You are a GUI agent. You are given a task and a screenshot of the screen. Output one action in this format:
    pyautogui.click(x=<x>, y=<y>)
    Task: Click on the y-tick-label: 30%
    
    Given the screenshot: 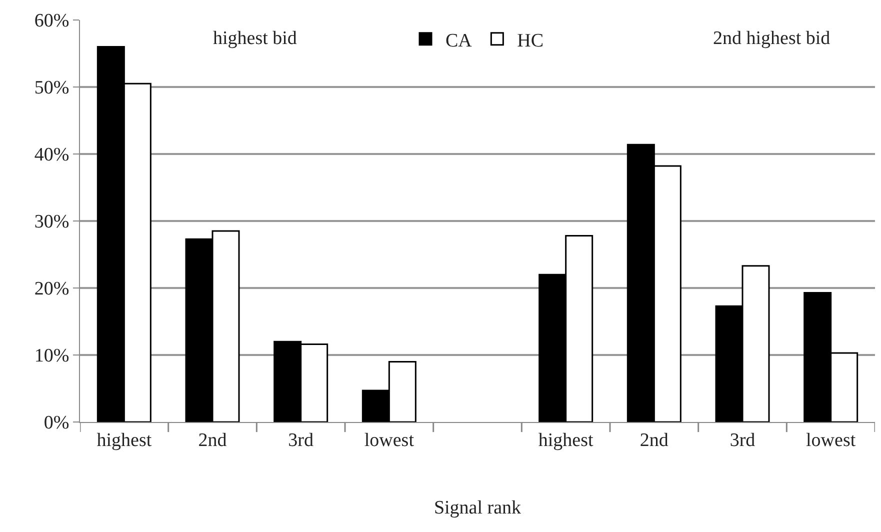 What is the action you would take?
    pyautogui.click(x=52, y=222)
    